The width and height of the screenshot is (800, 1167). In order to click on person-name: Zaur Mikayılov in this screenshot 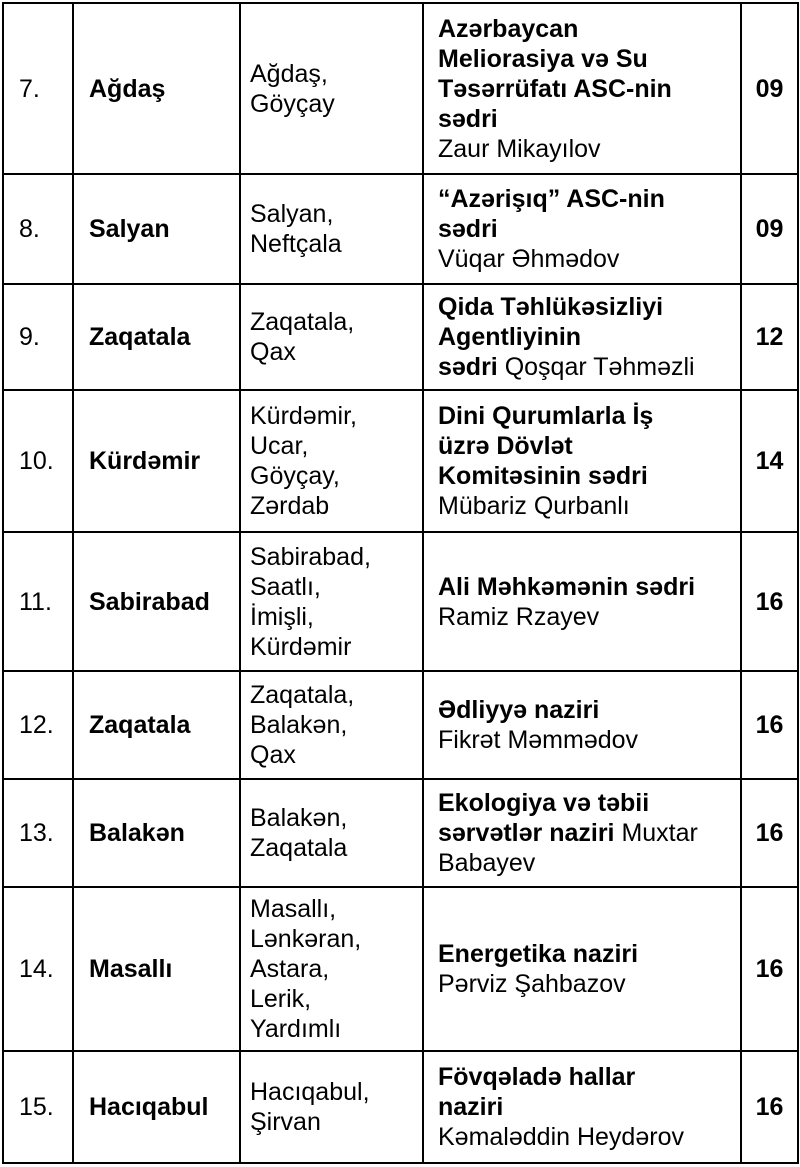, I will do `click(519, 148)`.